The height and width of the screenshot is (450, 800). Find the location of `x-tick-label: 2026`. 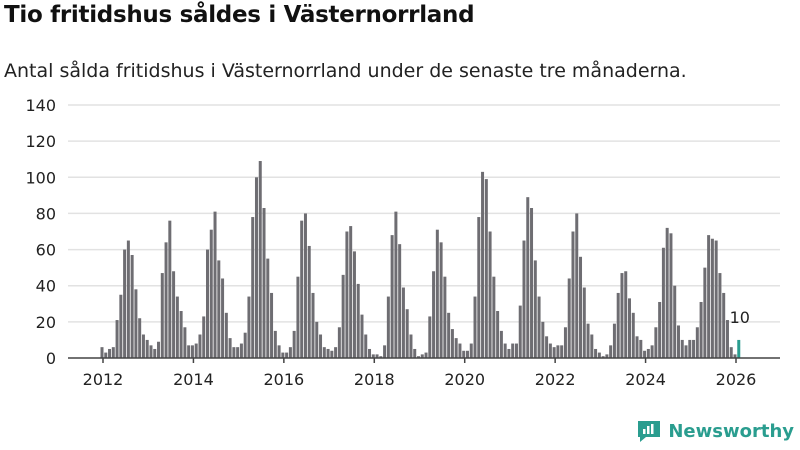

x-tick-label: 2026 is located at coordinates (736, 379).